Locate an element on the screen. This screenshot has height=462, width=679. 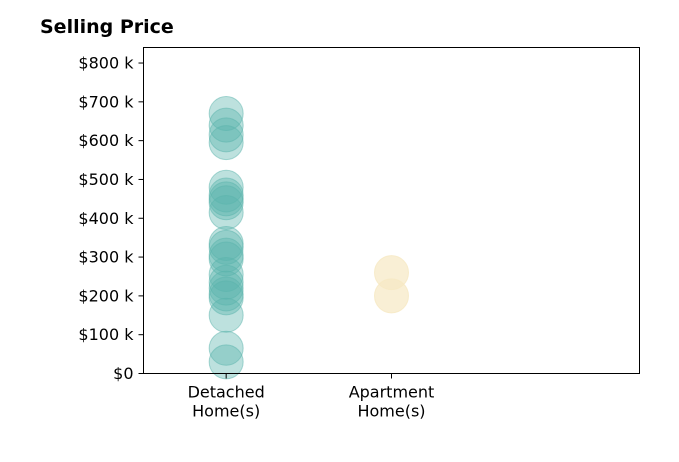
x-tick-label: Detached Home(s) is located at coordinates (226, 402).